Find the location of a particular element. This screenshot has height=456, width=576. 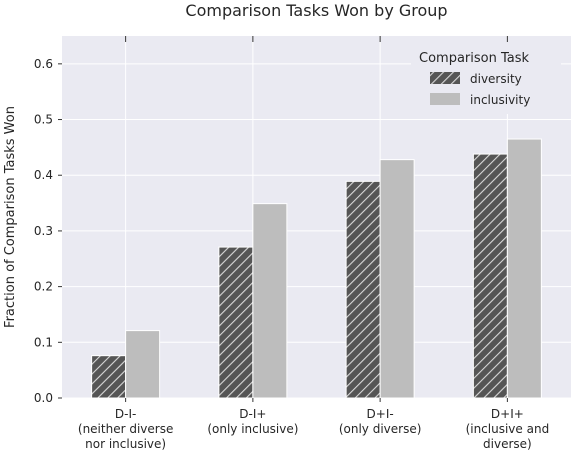

x-tick-label: D-I- is located at coordinates (125, 414).